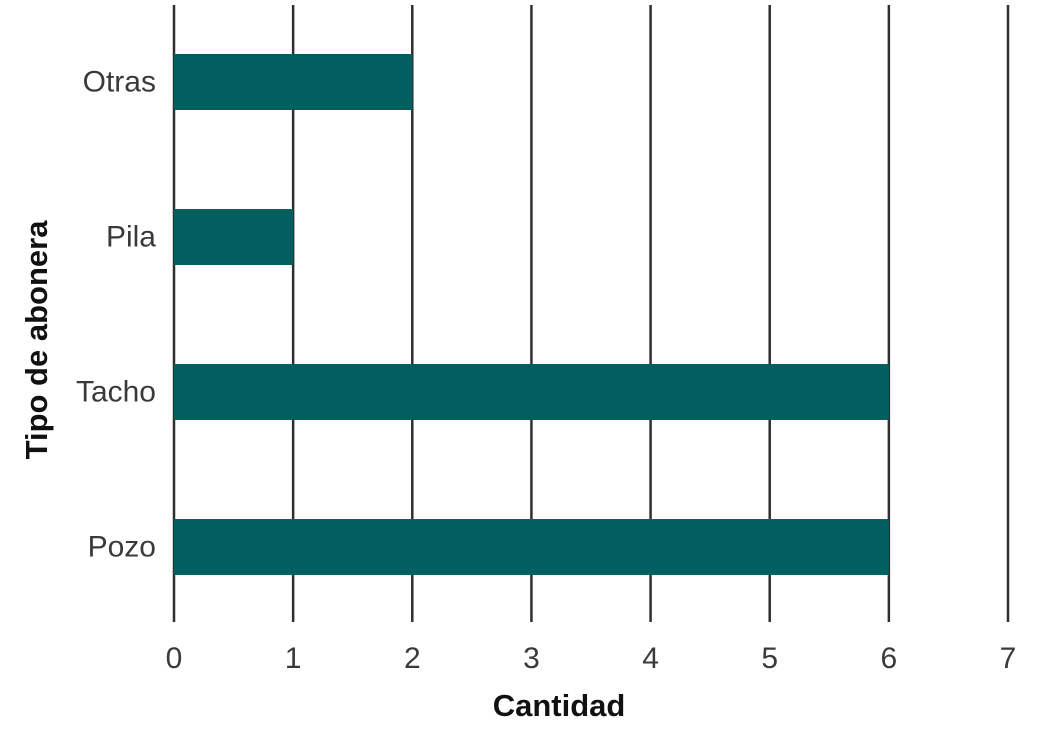  Describe the element at coordinates (769, 658) in the screenshot. I see `x-tick-label-5: 5` at that location.